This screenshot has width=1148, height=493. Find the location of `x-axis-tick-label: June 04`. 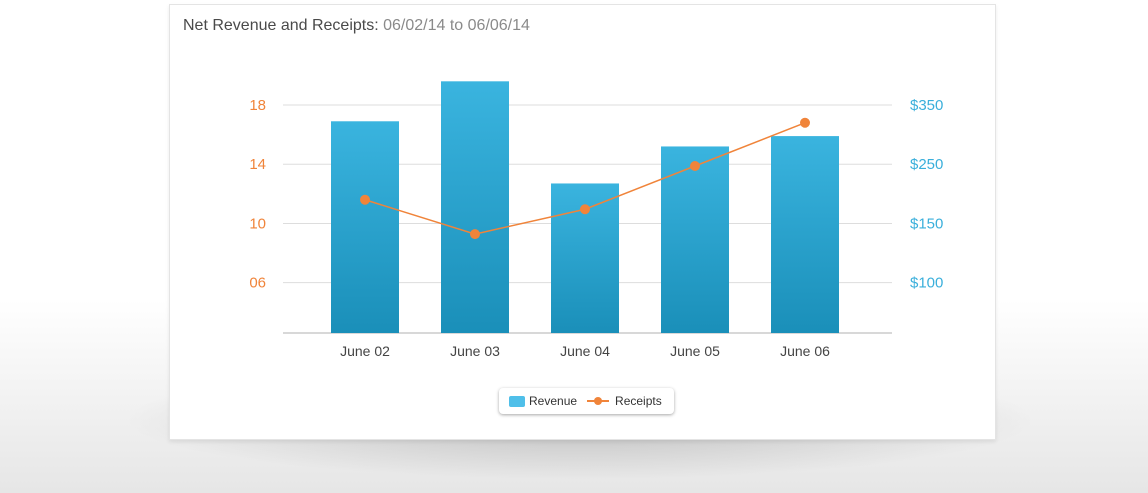

x-axis-tick-label: June 04 is located at coordinates (585, 351).